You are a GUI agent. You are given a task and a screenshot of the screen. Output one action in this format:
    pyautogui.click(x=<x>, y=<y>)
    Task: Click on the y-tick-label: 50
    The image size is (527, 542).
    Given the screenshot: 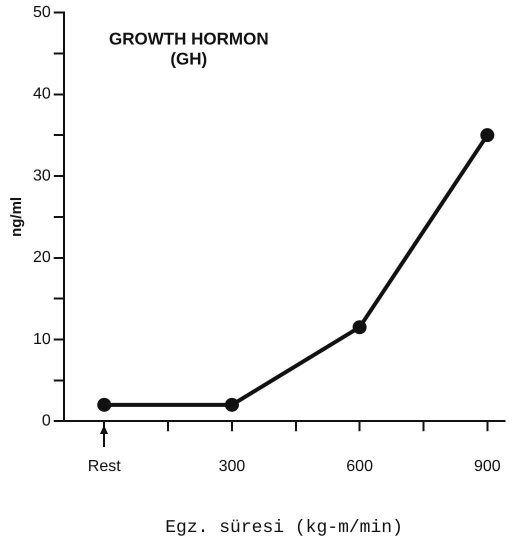 What is the action you would take?
    pyautogui.click(x=42, y=13)
    